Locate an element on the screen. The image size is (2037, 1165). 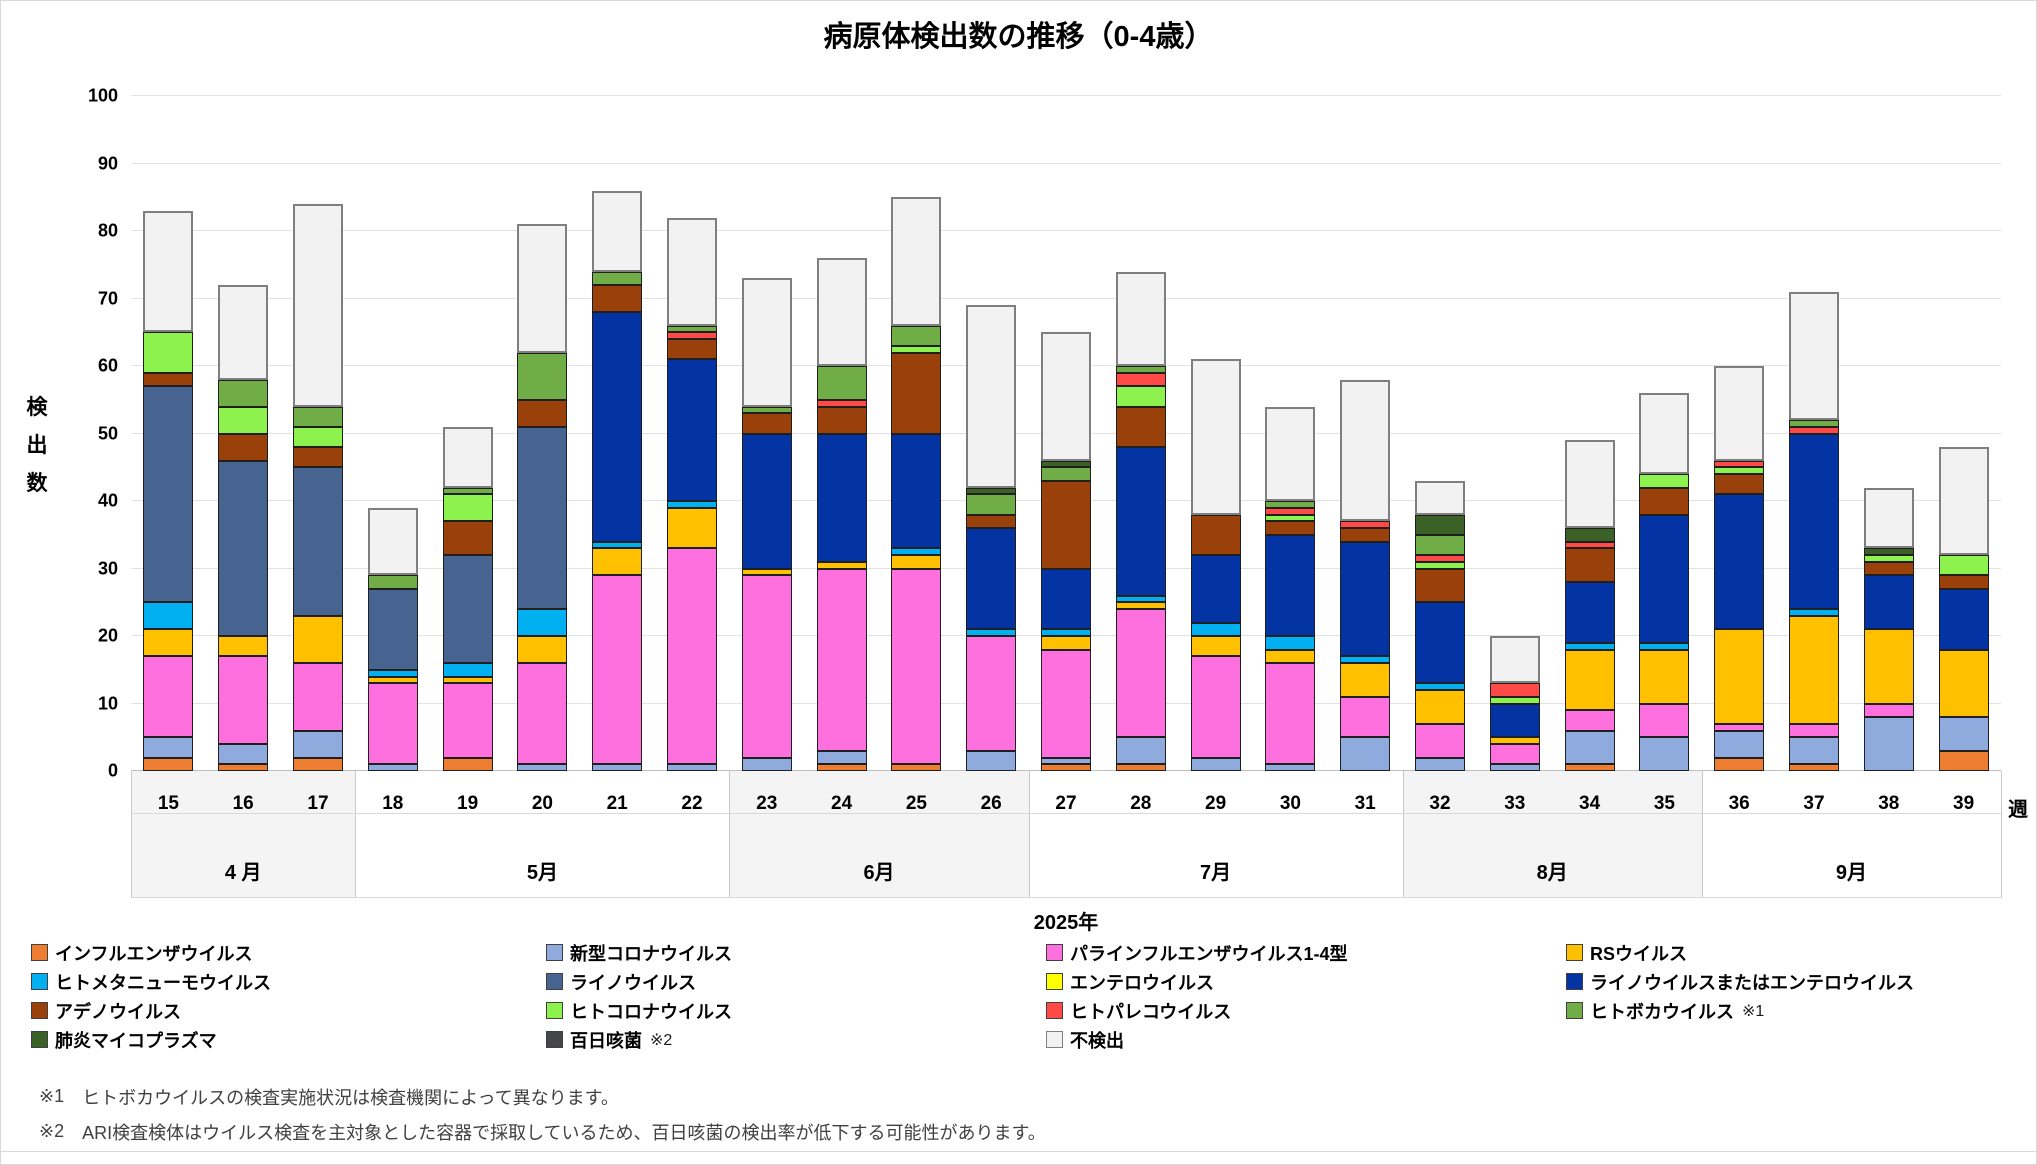
y-tick-label: 50 is located at coordinates (107, 433).